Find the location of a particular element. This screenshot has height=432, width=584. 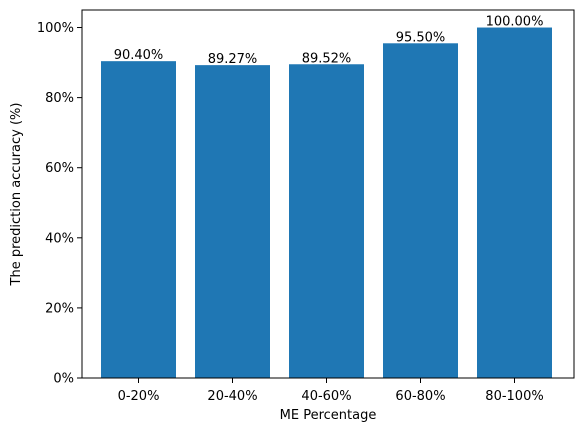

x-tick-label: 0-20% is located at coordinates (139, 396).